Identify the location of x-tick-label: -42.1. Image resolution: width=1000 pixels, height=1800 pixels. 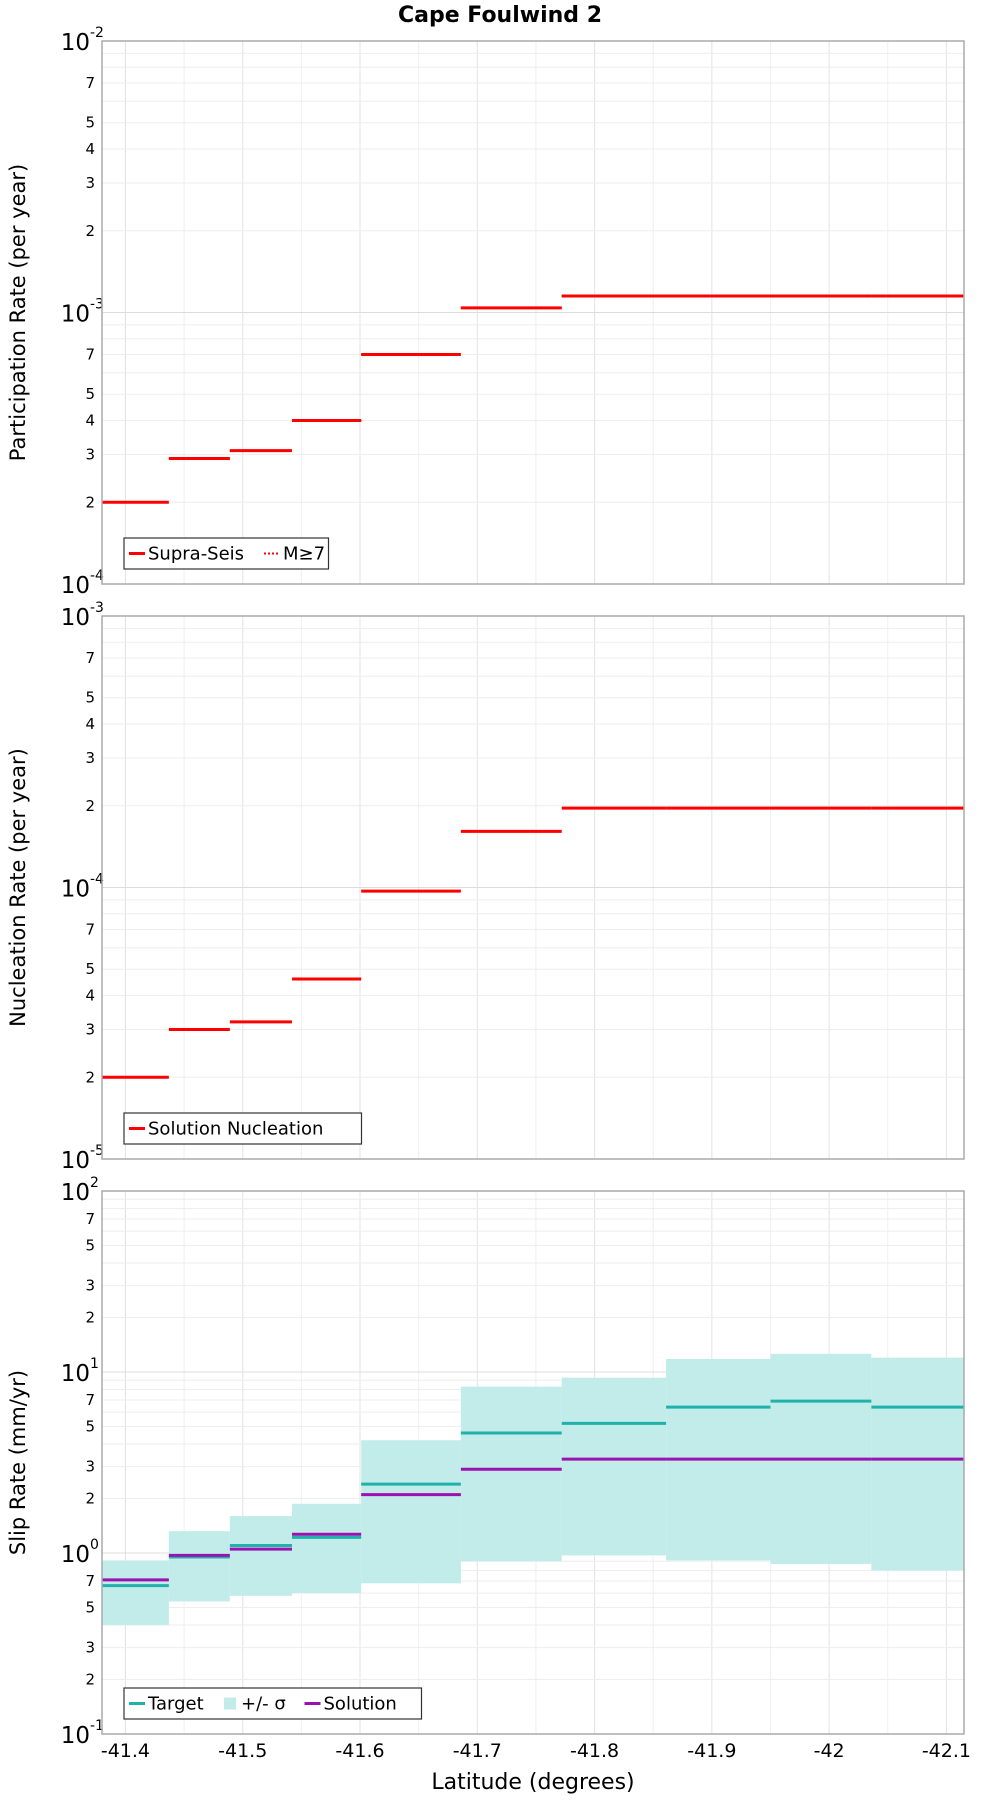
(946, 1751).